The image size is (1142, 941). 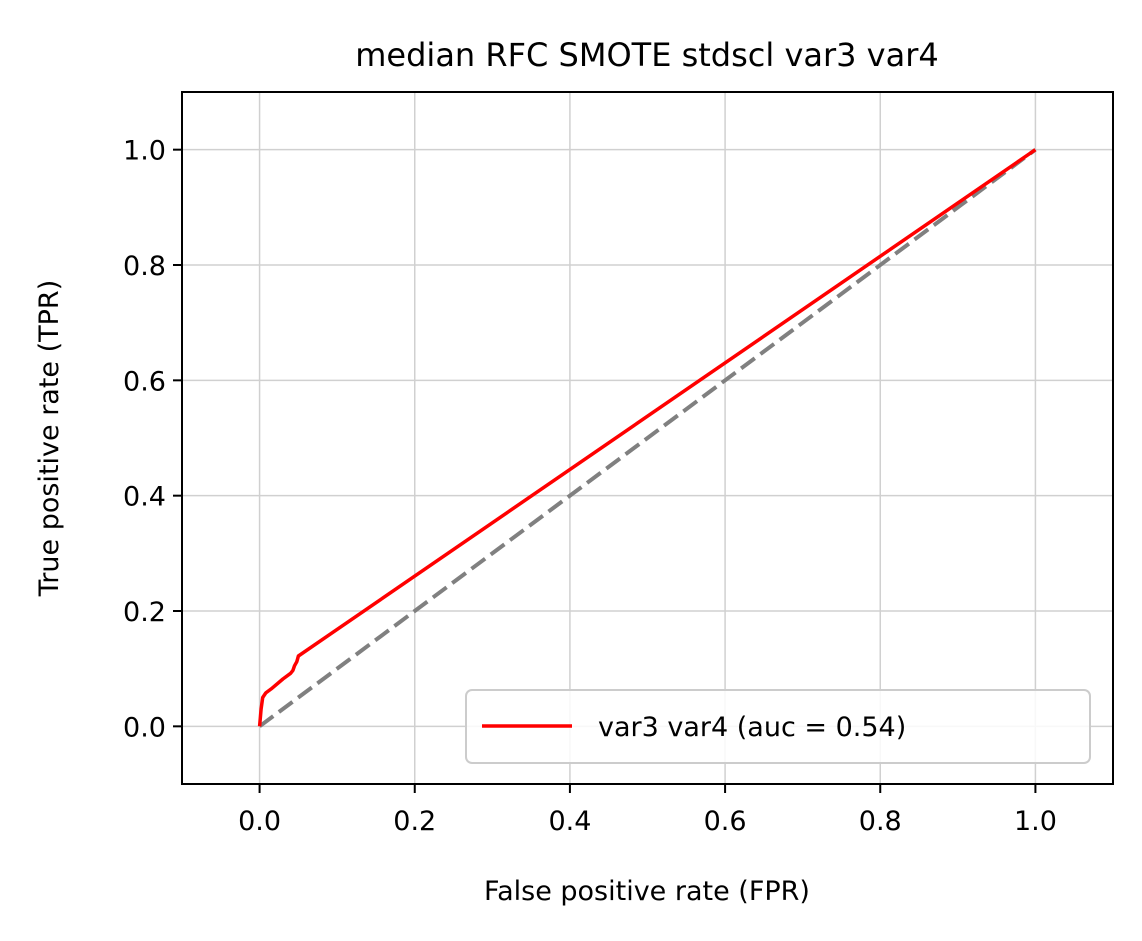 I want to click on y-tick-label: 1.0, so click(x=144, y=151).